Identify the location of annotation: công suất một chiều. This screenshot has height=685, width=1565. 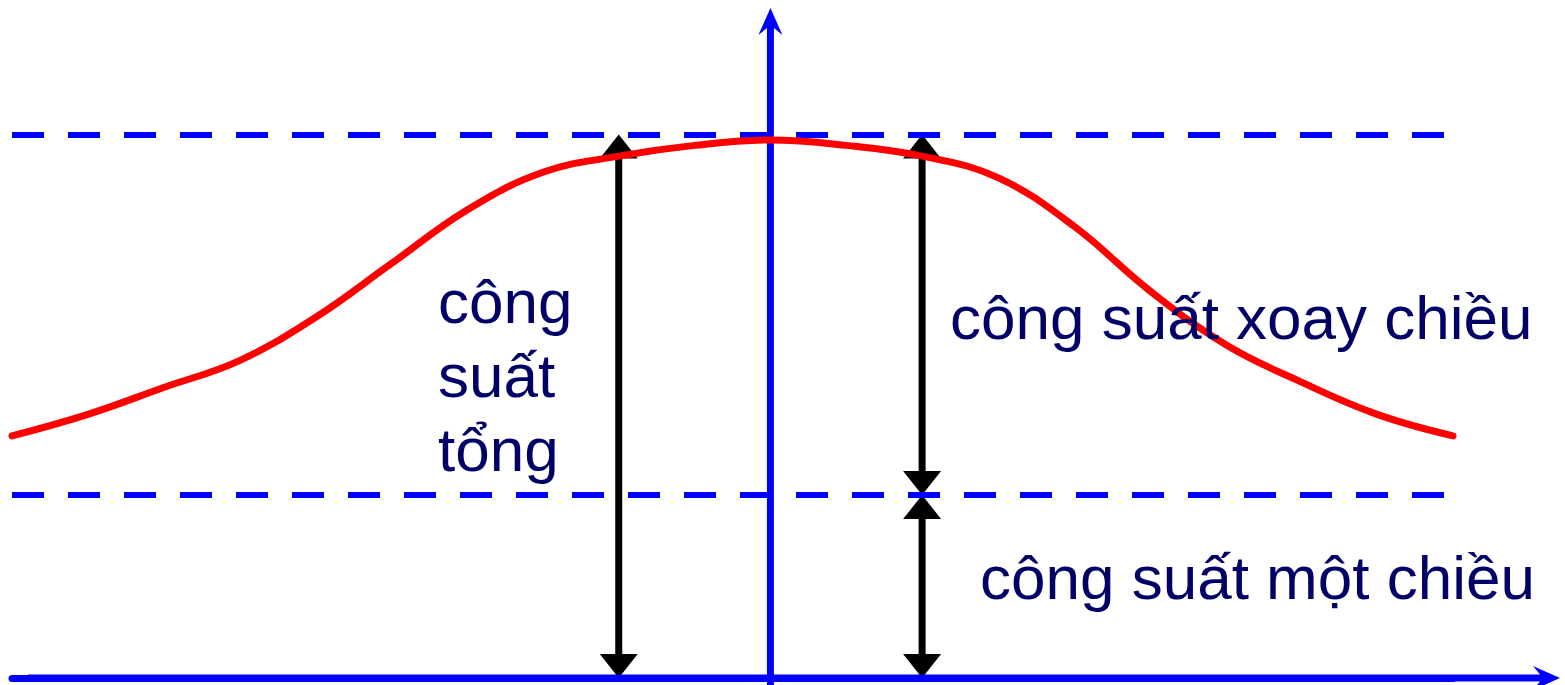
(1257, 578).